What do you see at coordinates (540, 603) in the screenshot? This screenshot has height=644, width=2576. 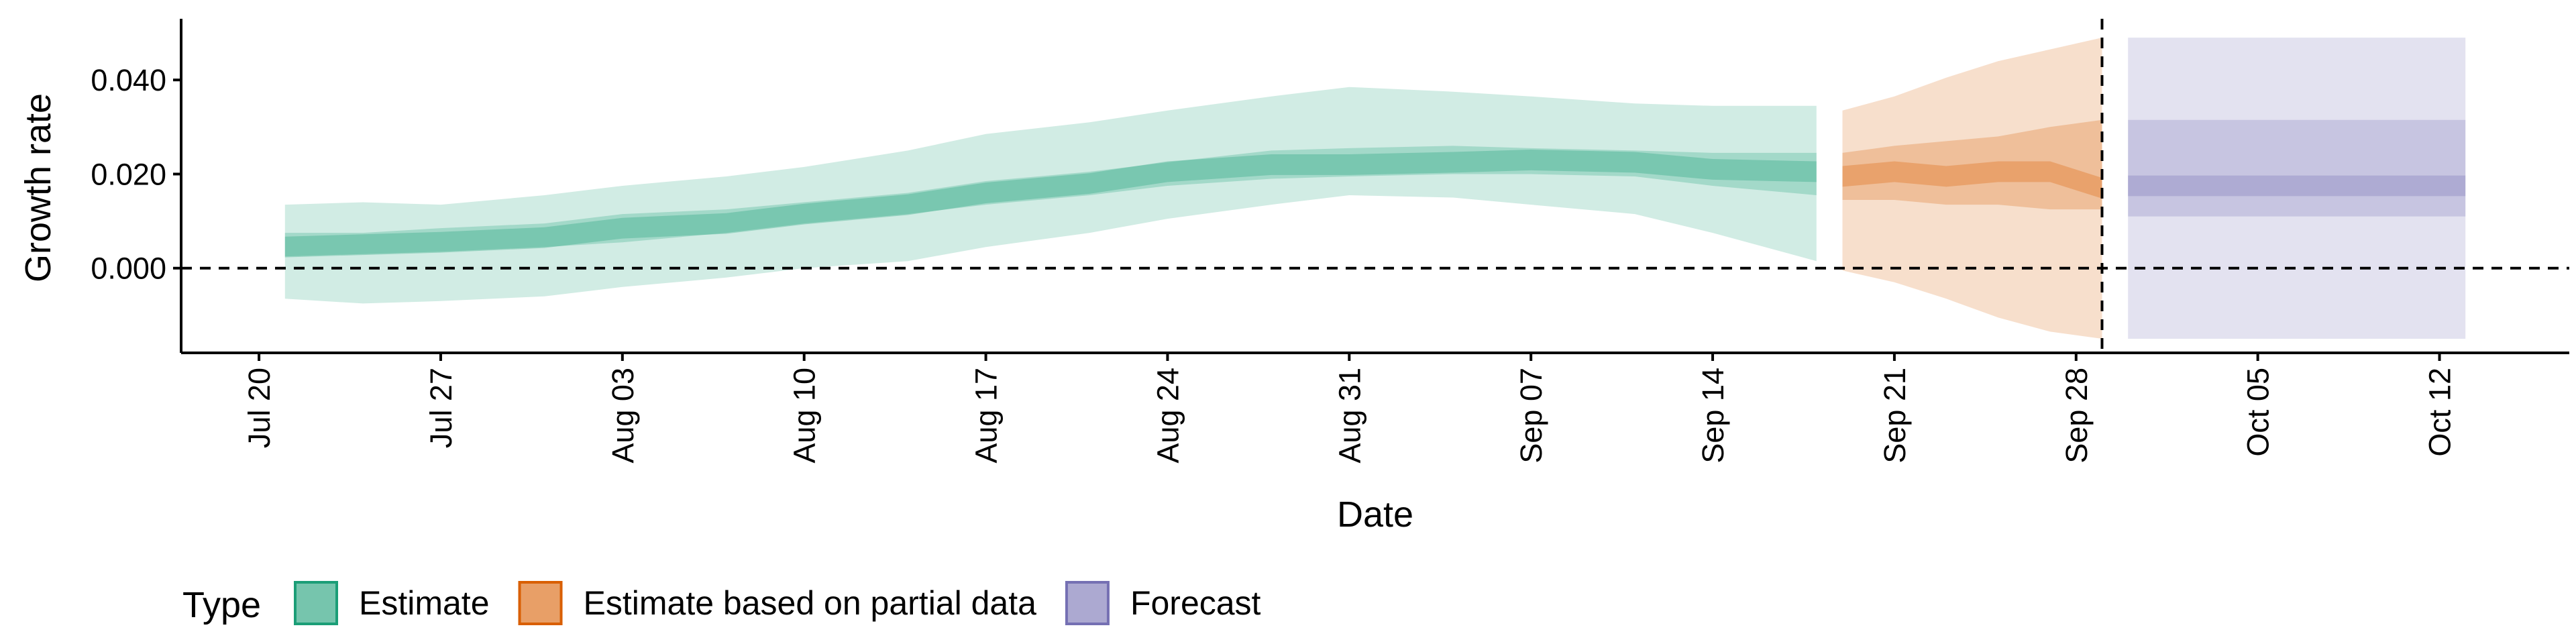 I see `legend-key-estimate-based-on-partial-data` at bounding box center [540, 603].